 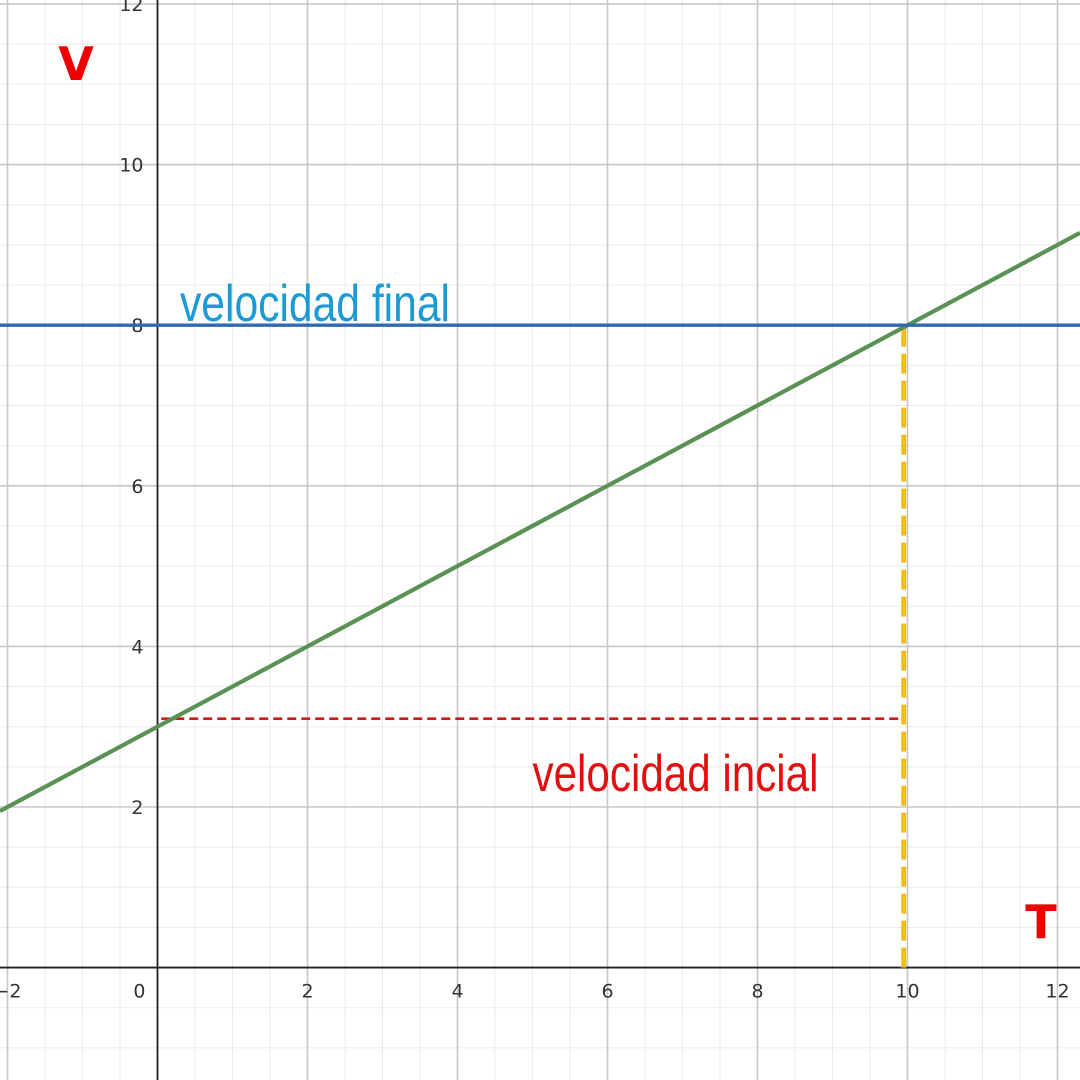 What do you see at coordinates (131, 8) in the screenshot?
I see `y-tick-label: 12` at bounding box center [131, 8].